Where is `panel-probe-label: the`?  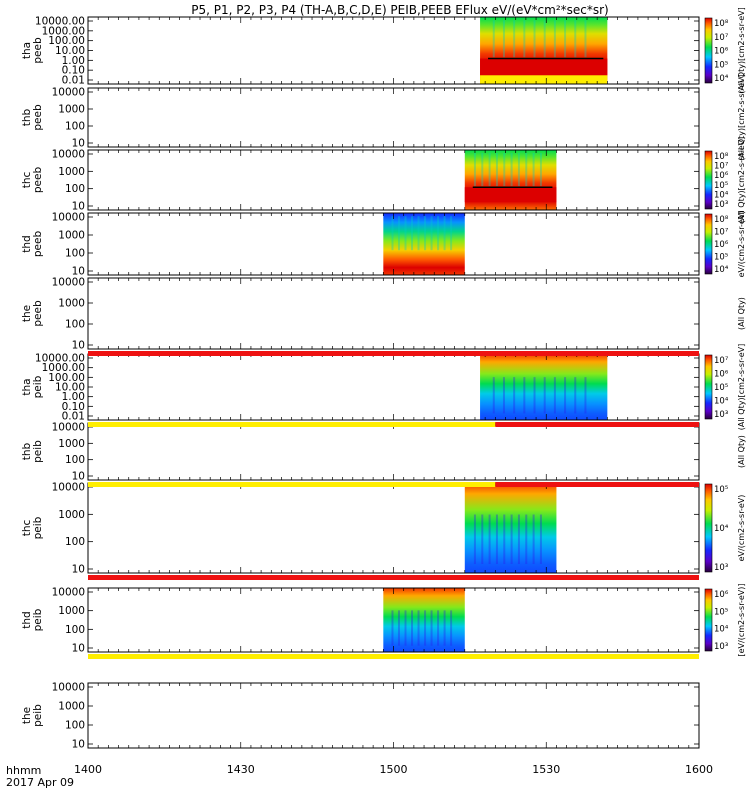 panel-probe-label: the is located at coordinates (27, 715).